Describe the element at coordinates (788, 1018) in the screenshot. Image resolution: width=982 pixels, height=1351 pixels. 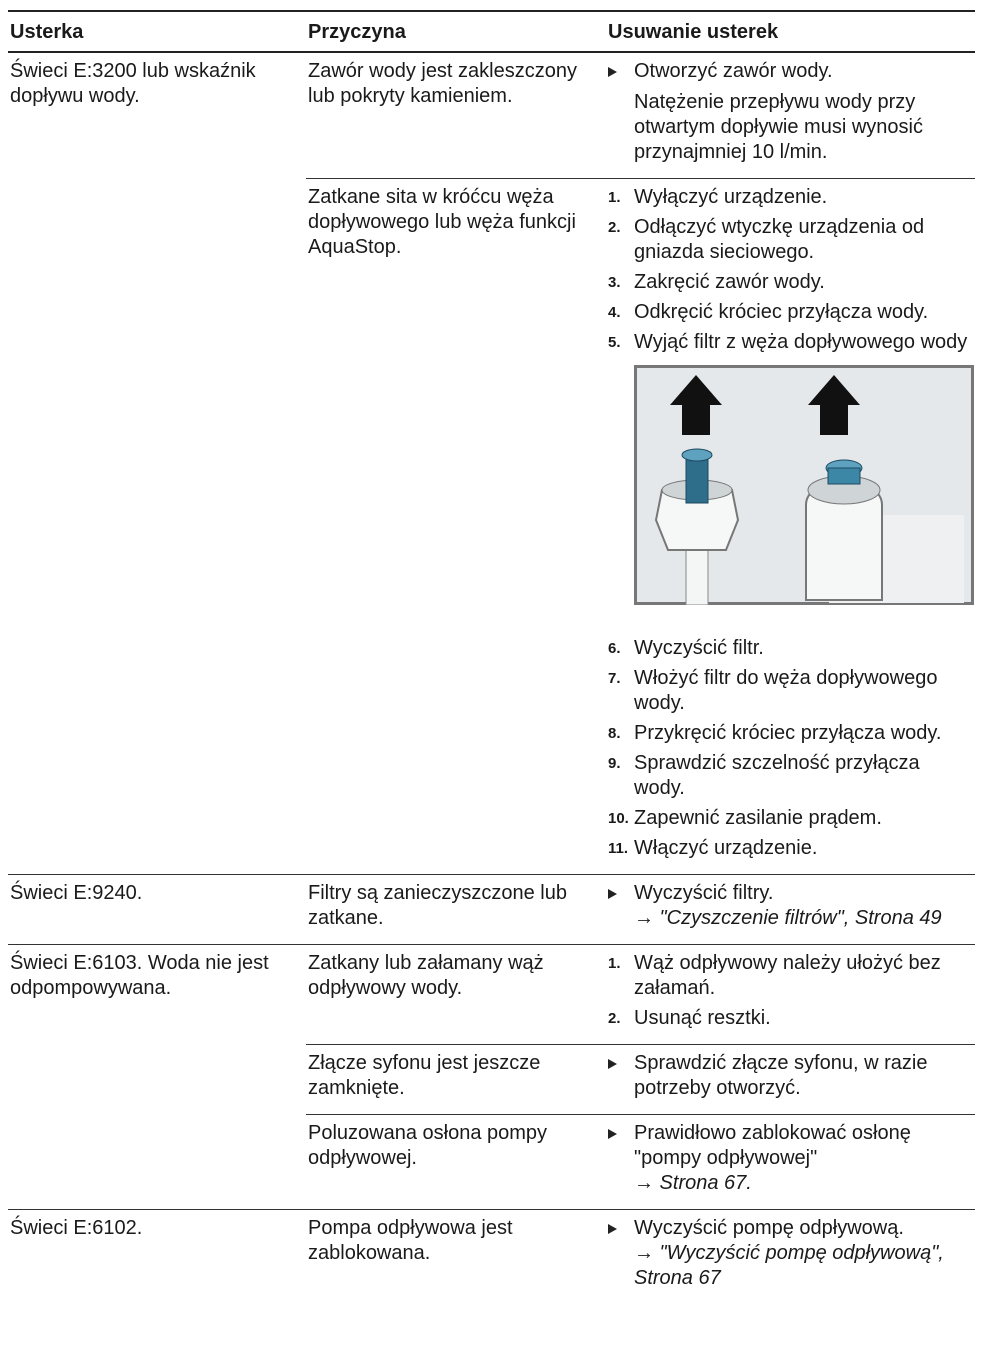
I see `step: 2. Usunąć resztki.` at that location.